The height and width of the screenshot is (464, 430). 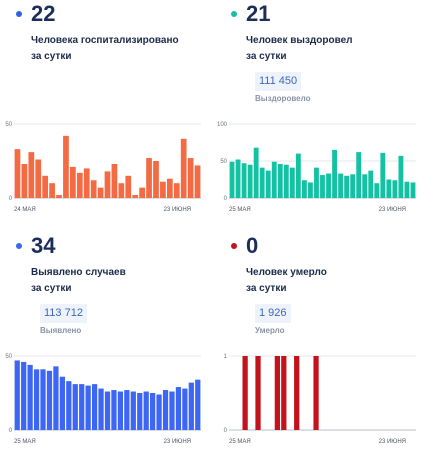 I want to click on description-line-1: Человек выздоровел, so click(x=299, y=40).